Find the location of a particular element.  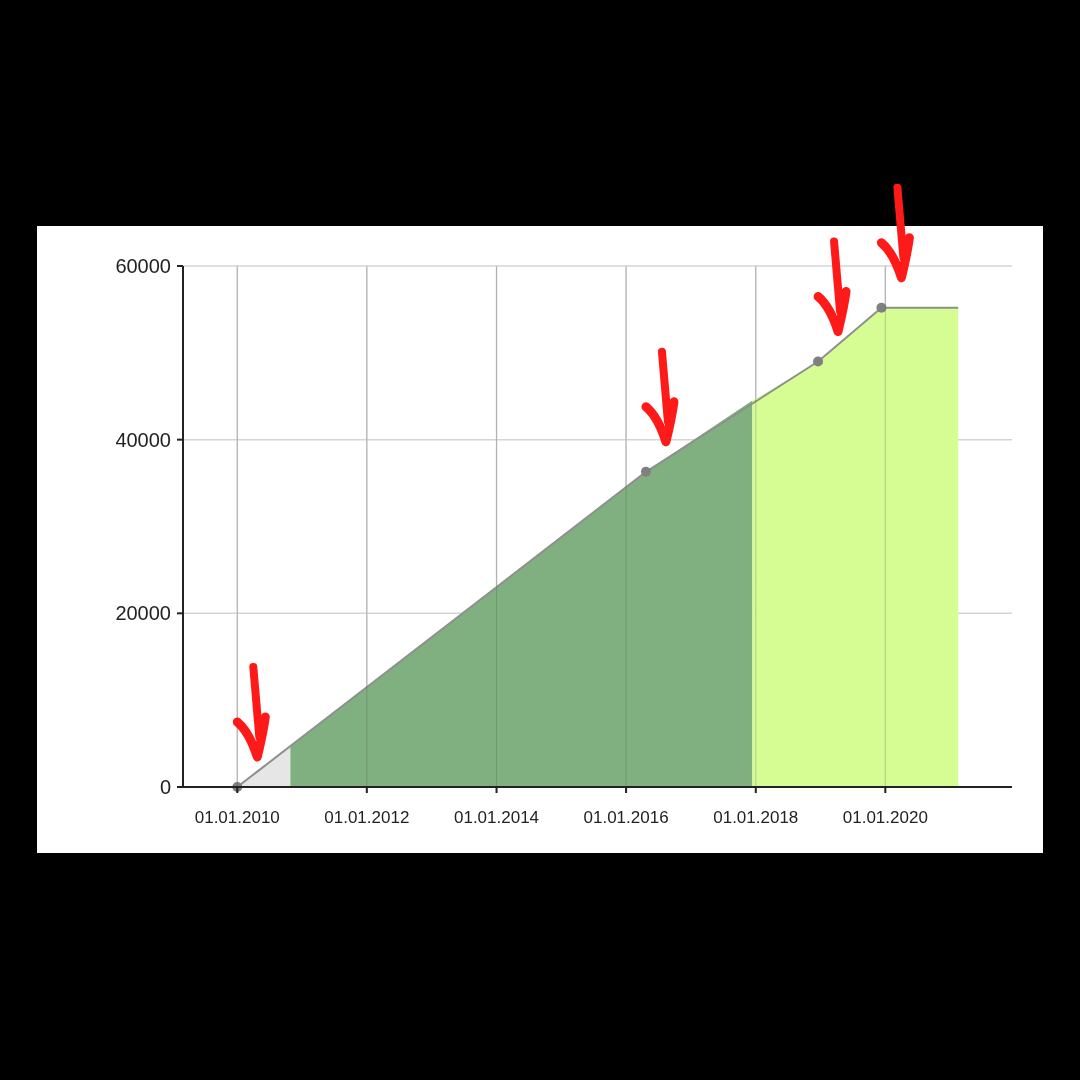

y-tick-label: 0 is located at coordinates (165, 787).